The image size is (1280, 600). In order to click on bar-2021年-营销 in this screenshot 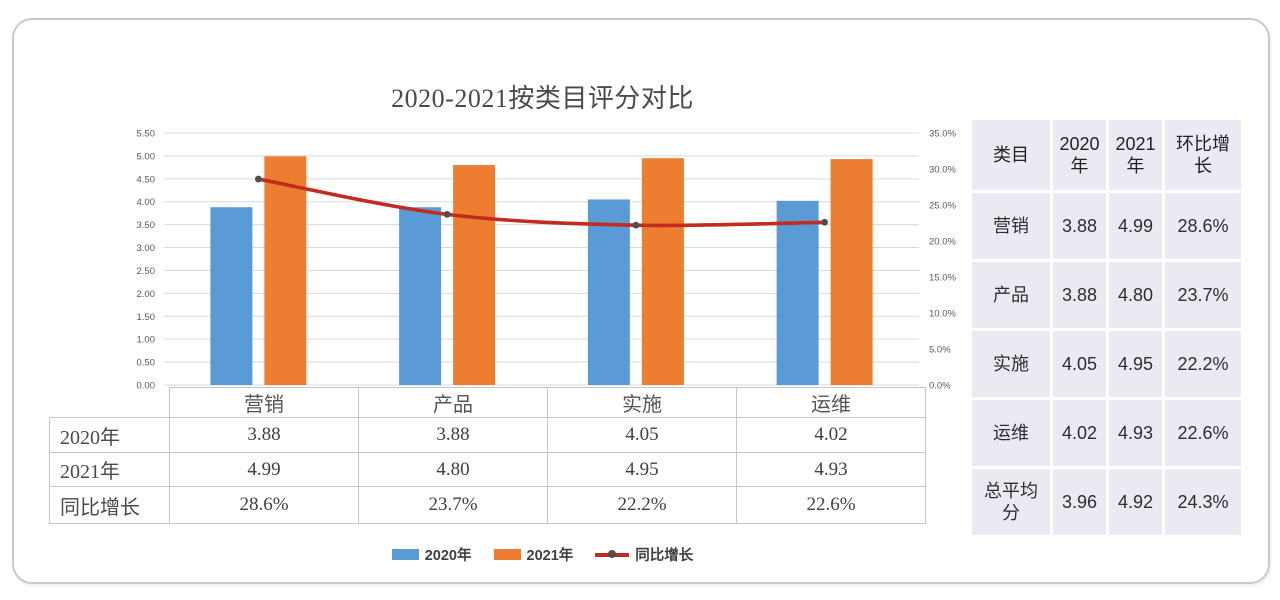, I will do `click(285, 270)`.